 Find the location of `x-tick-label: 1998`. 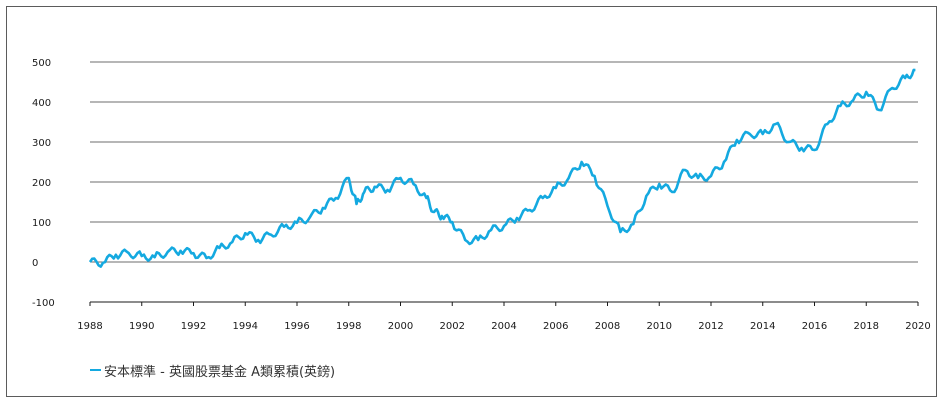

x-tick-label: 1998 is located at coordinates (348, 326).